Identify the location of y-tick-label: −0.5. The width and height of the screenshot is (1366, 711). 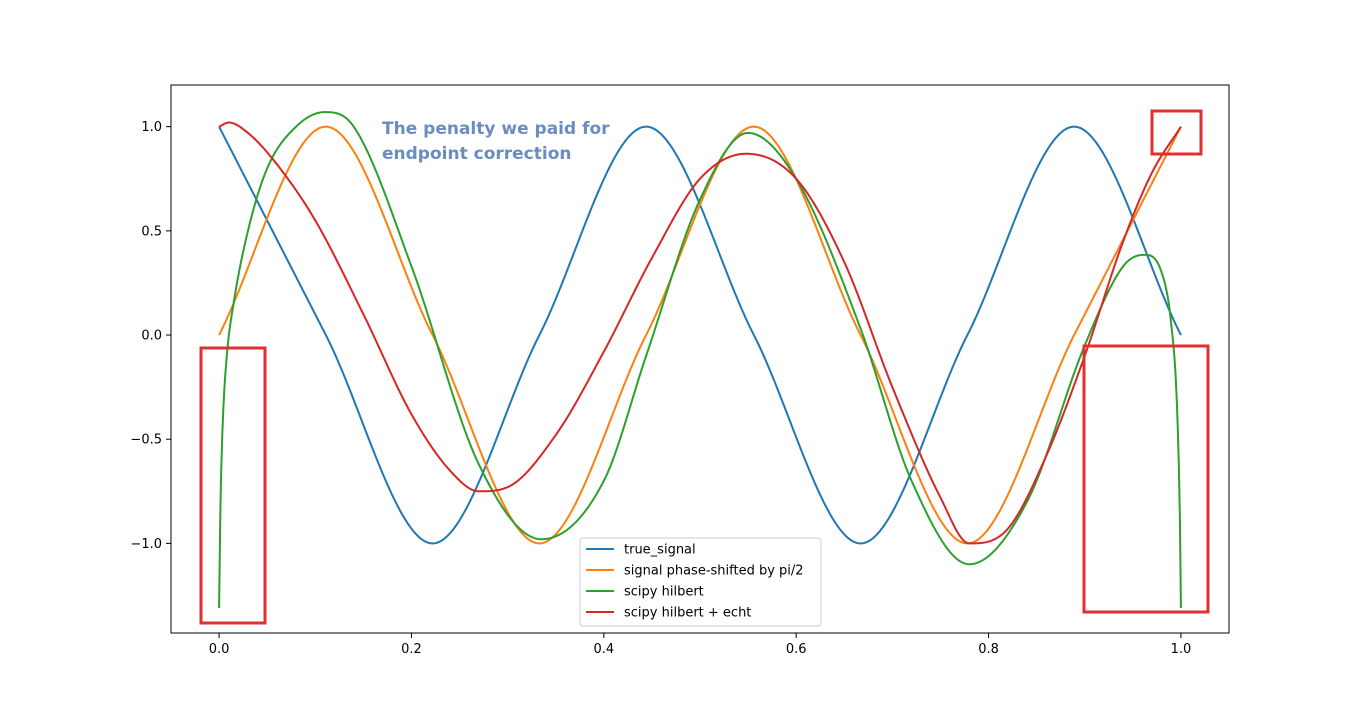
(146, 440).